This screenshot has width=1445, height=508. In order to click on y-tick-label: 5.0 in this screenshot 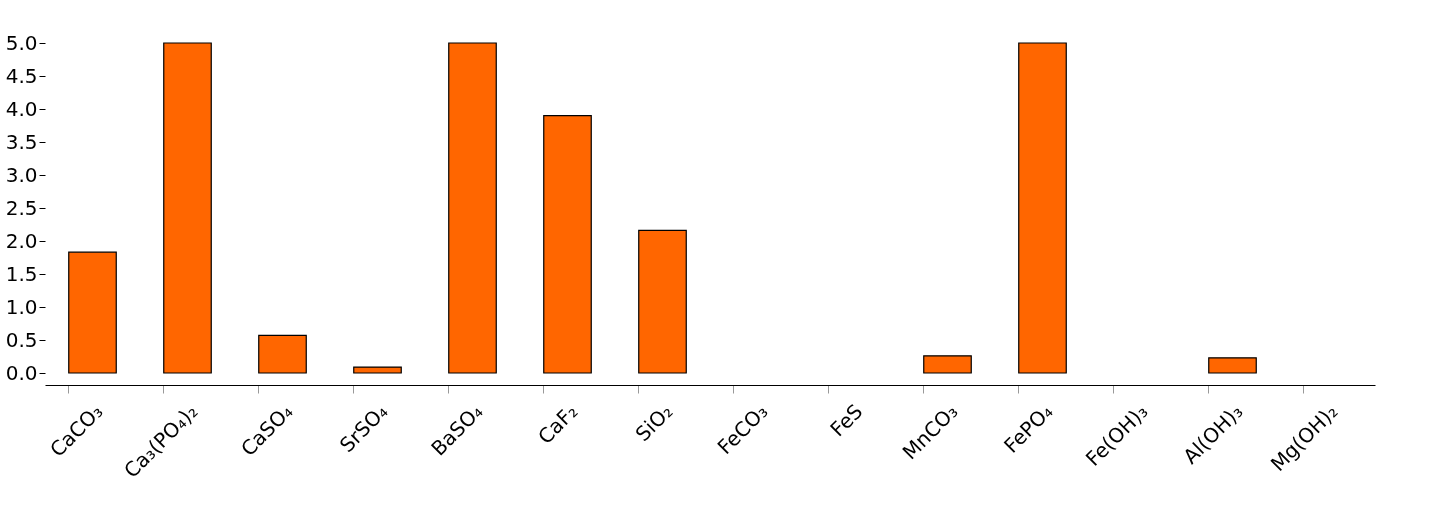, I will do `click(21, 42)`.